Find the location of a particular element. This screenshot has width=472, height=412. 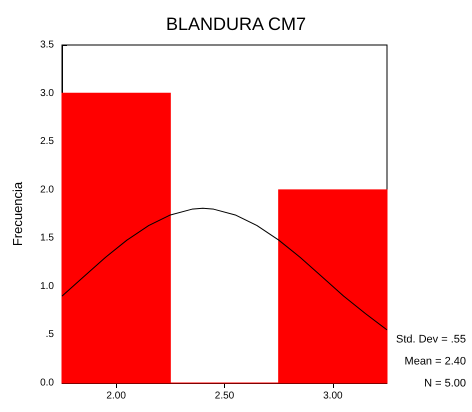

text: N = 5.00 is located at coordinates (445, 384).